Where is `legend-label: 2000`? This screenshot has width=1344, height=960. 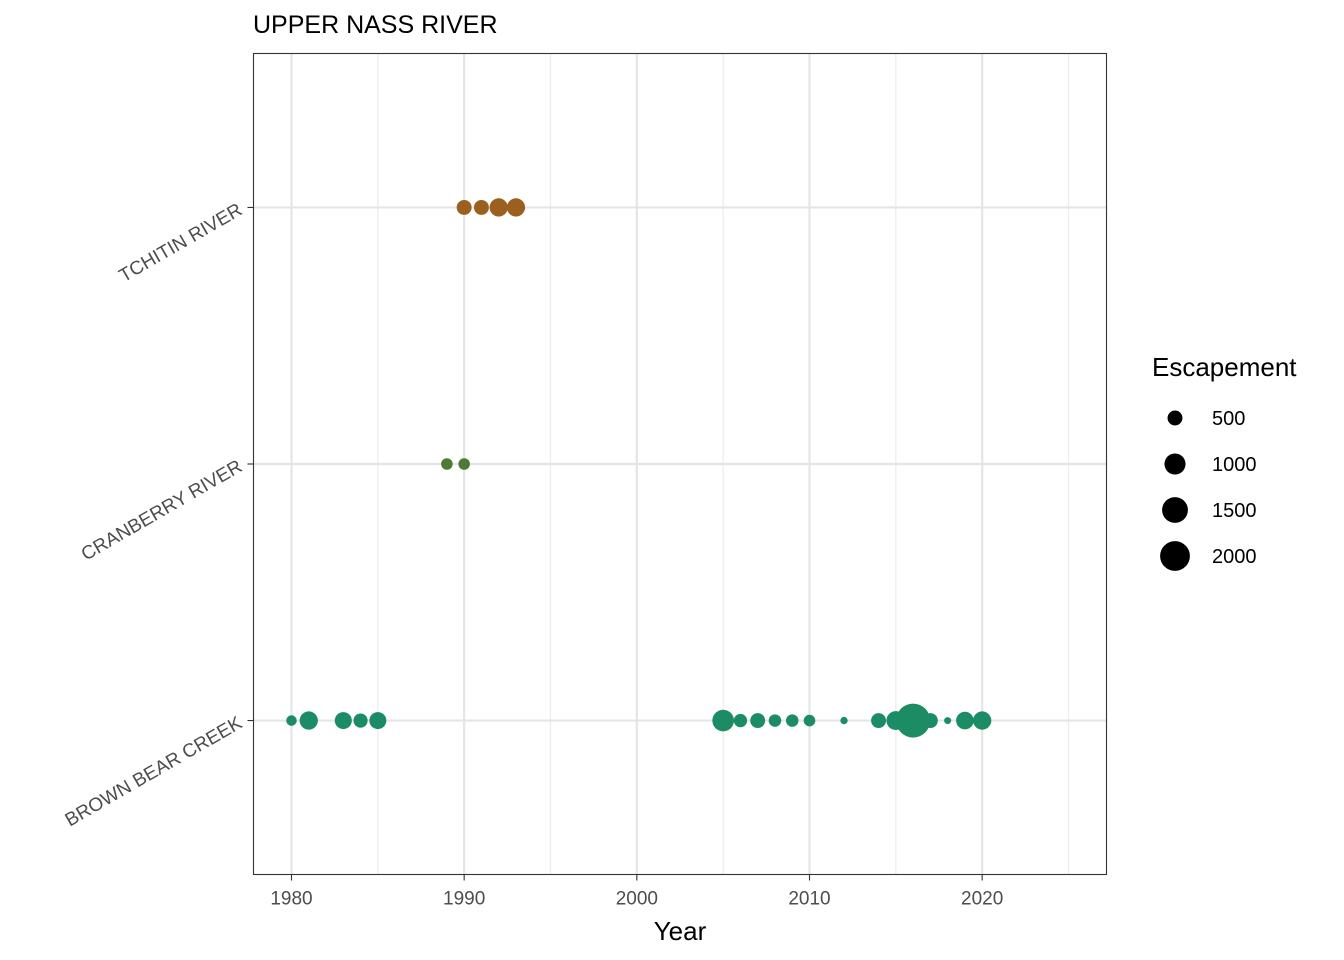
legend-label: 2000 is located at coordinates (1234, 557).